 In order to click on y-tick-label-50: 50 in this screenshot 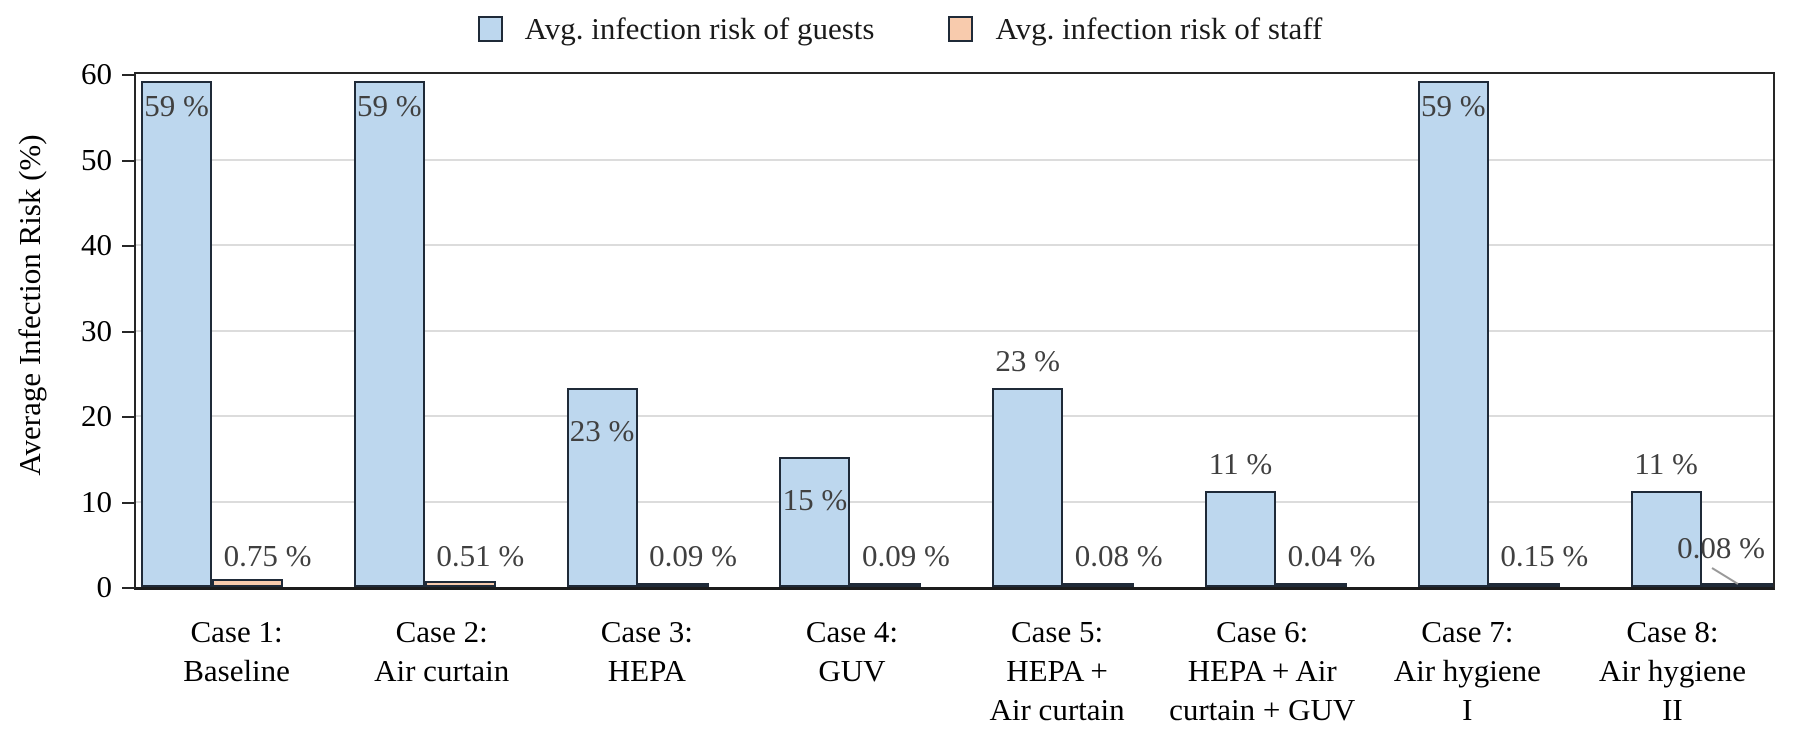, I will do `click(96, 159)`.